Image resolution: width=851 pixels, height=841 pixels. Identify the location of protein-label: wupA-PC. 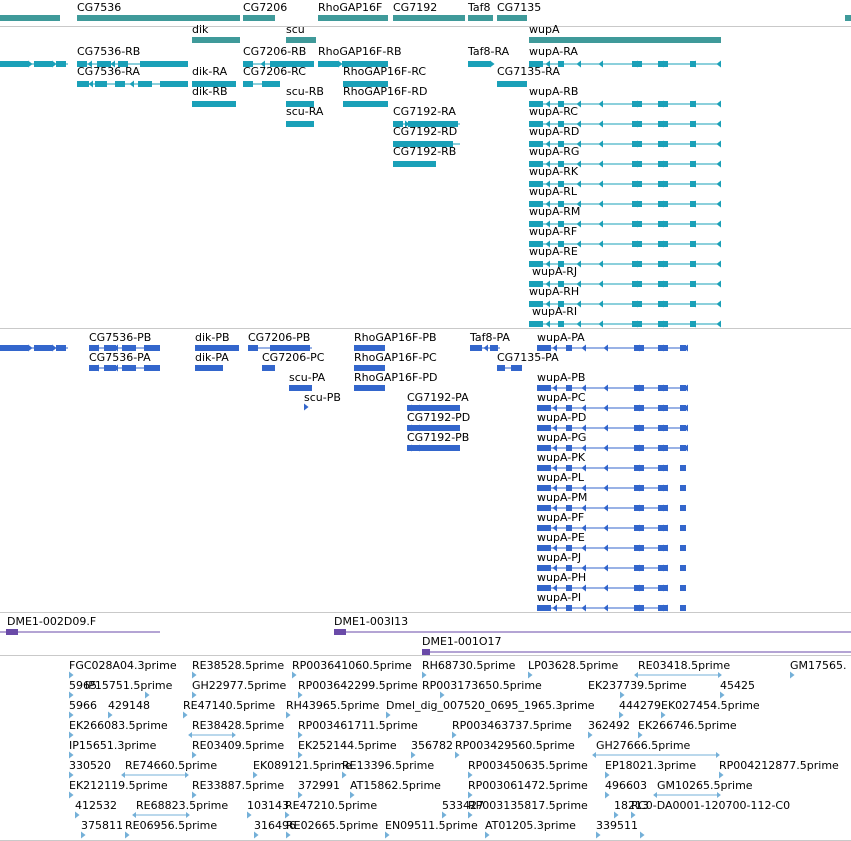
(561, 397).